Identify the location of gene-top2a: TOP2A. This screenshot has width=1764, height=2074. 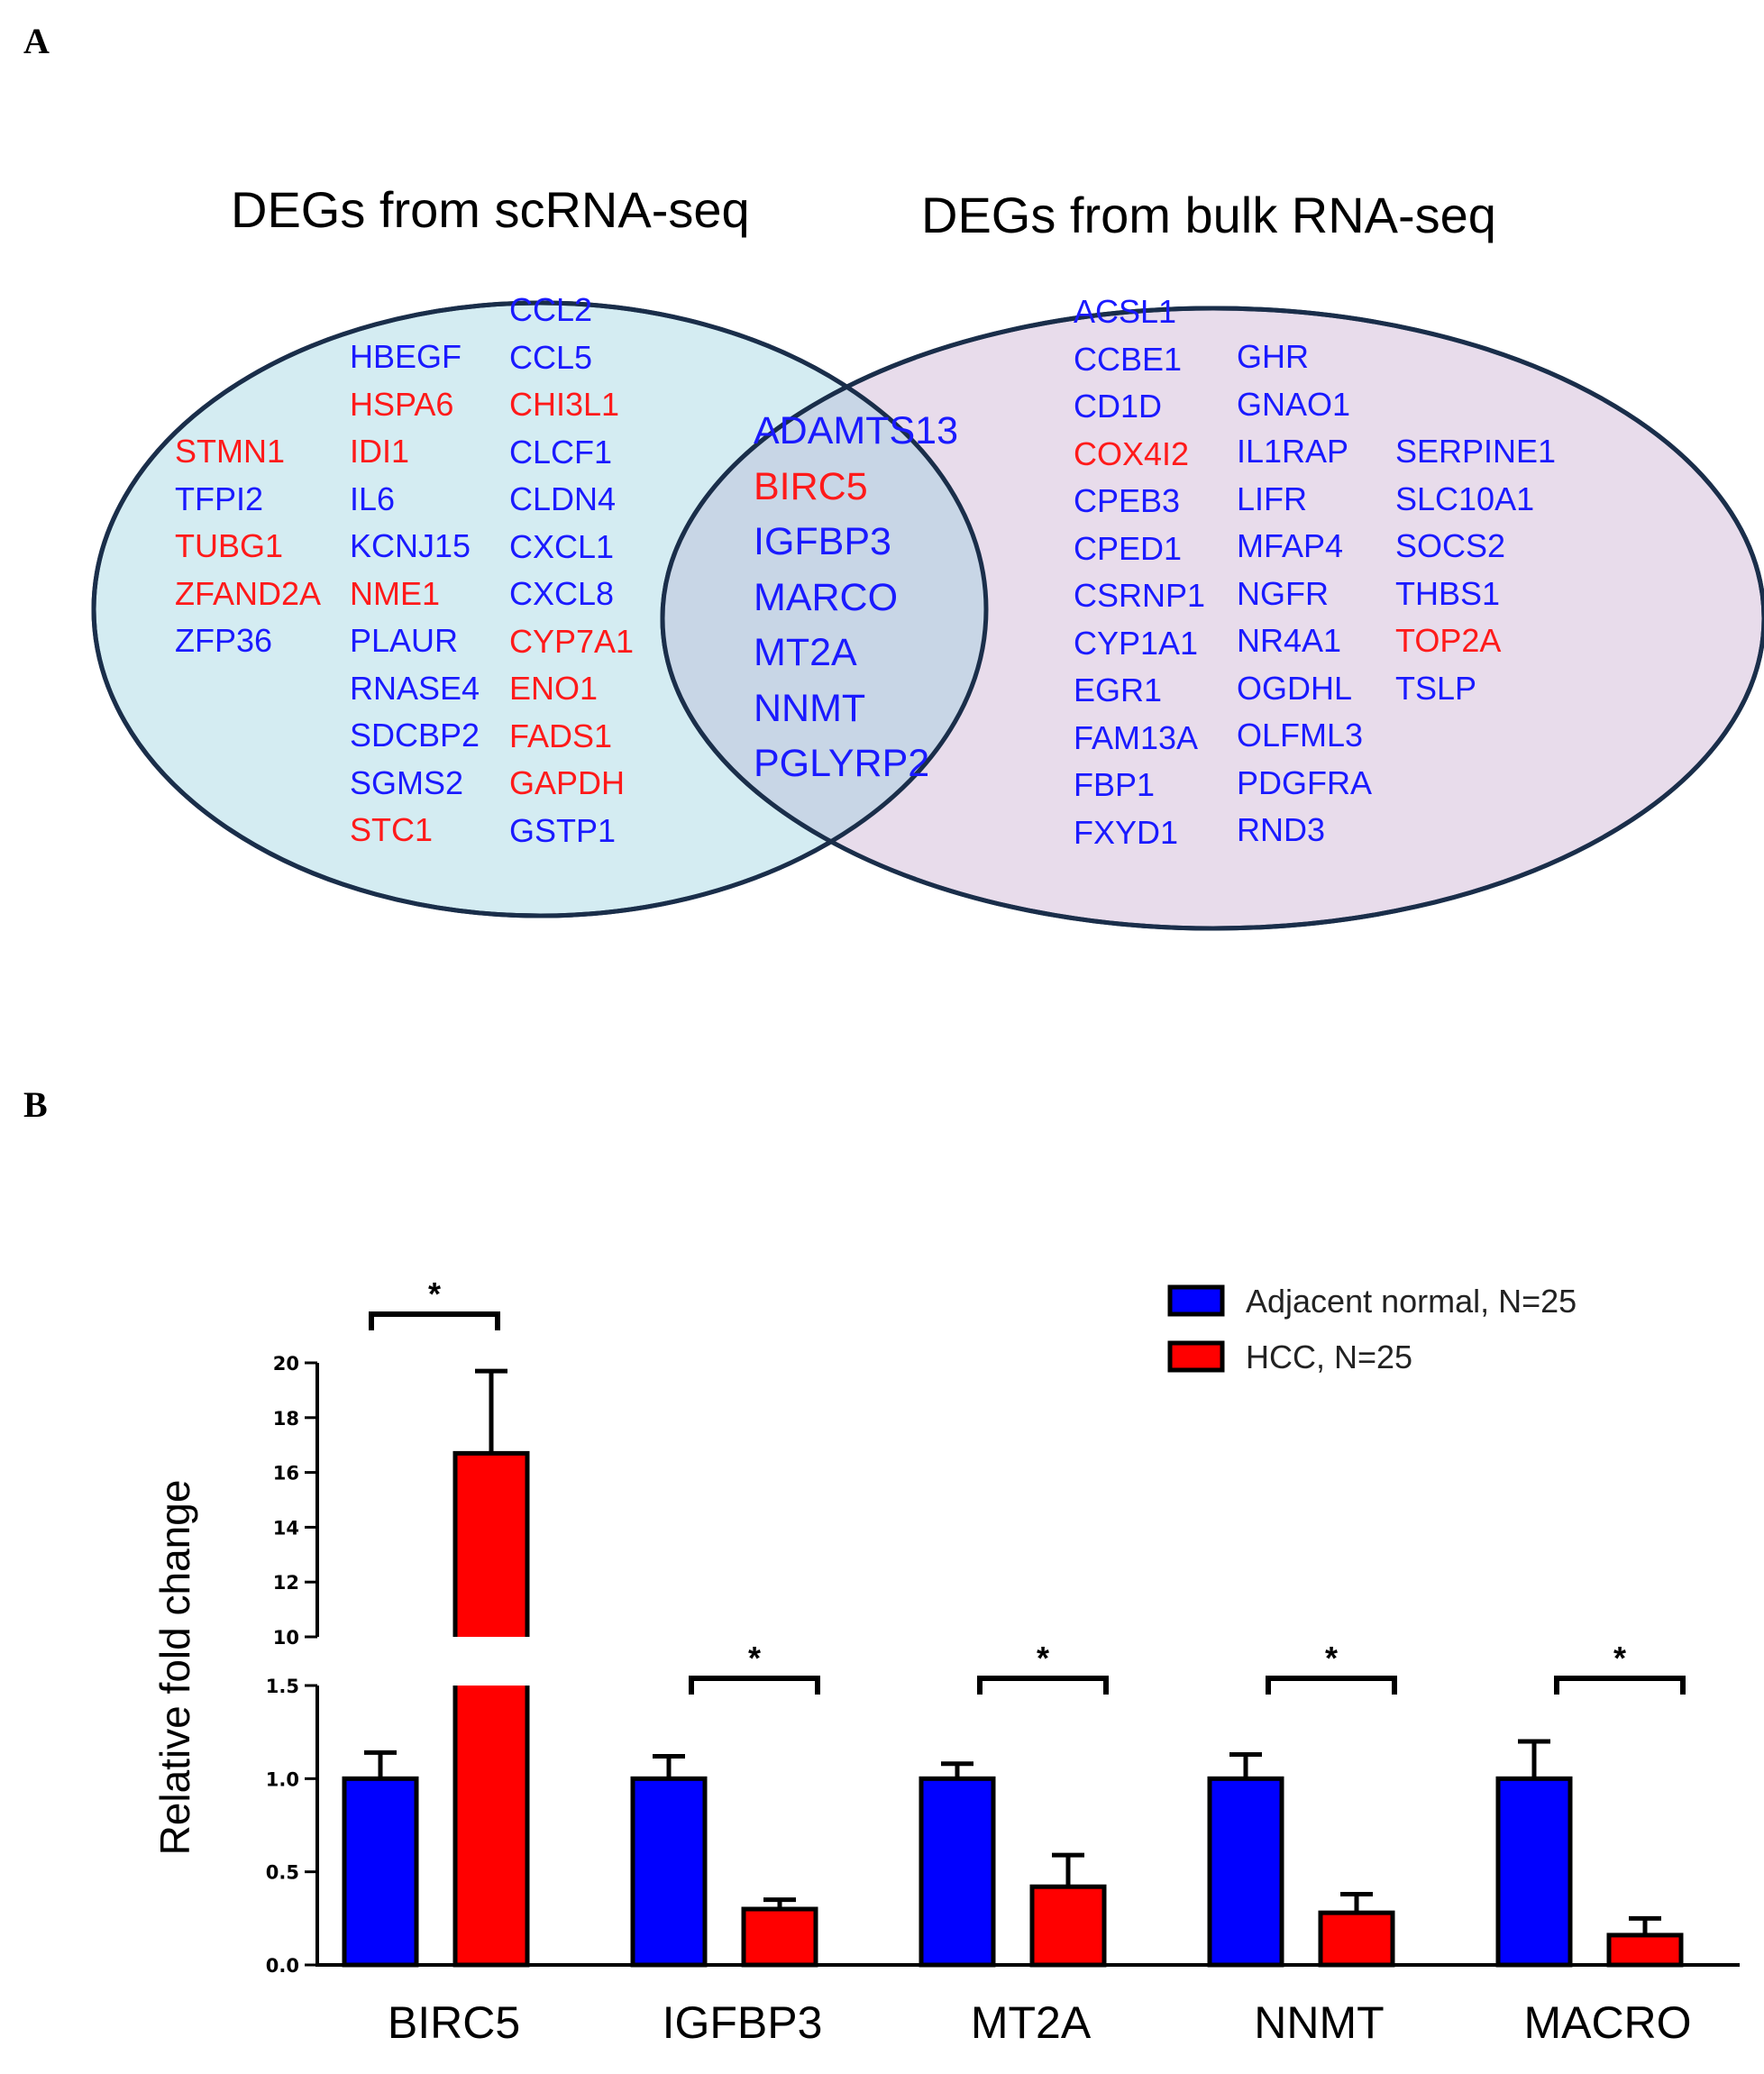
(1448, 640).